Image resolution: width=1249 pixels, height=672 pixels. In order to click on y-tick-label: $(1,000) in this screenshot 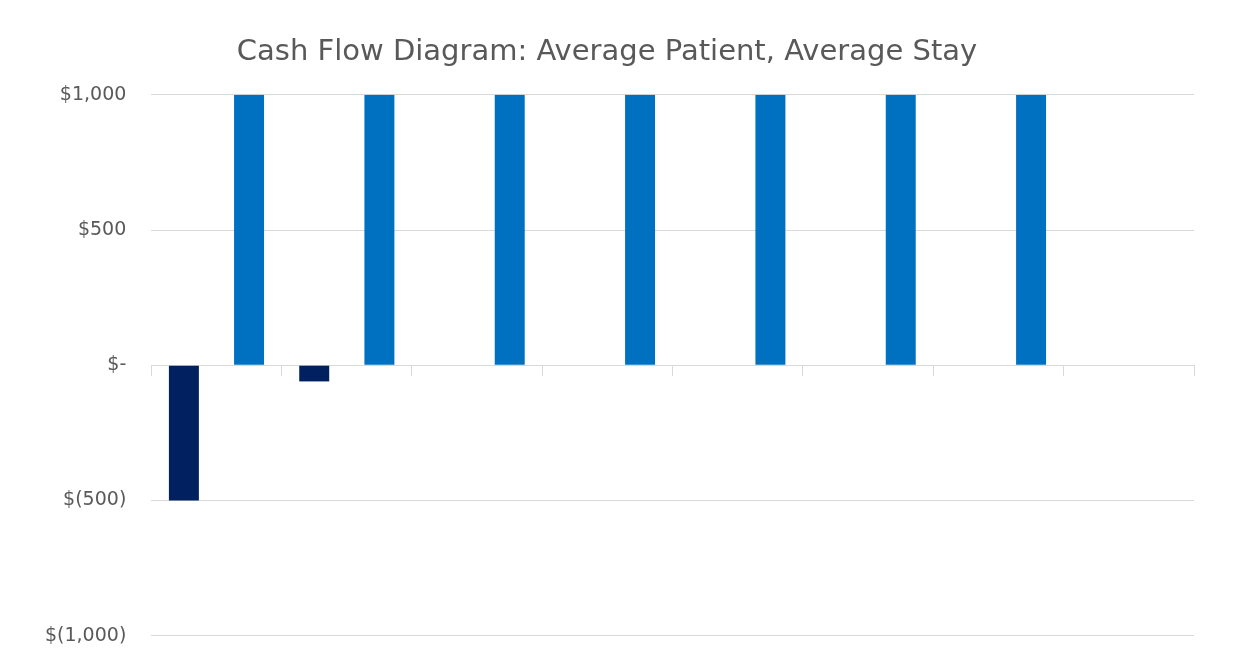, I will do `click(85, 633)`.